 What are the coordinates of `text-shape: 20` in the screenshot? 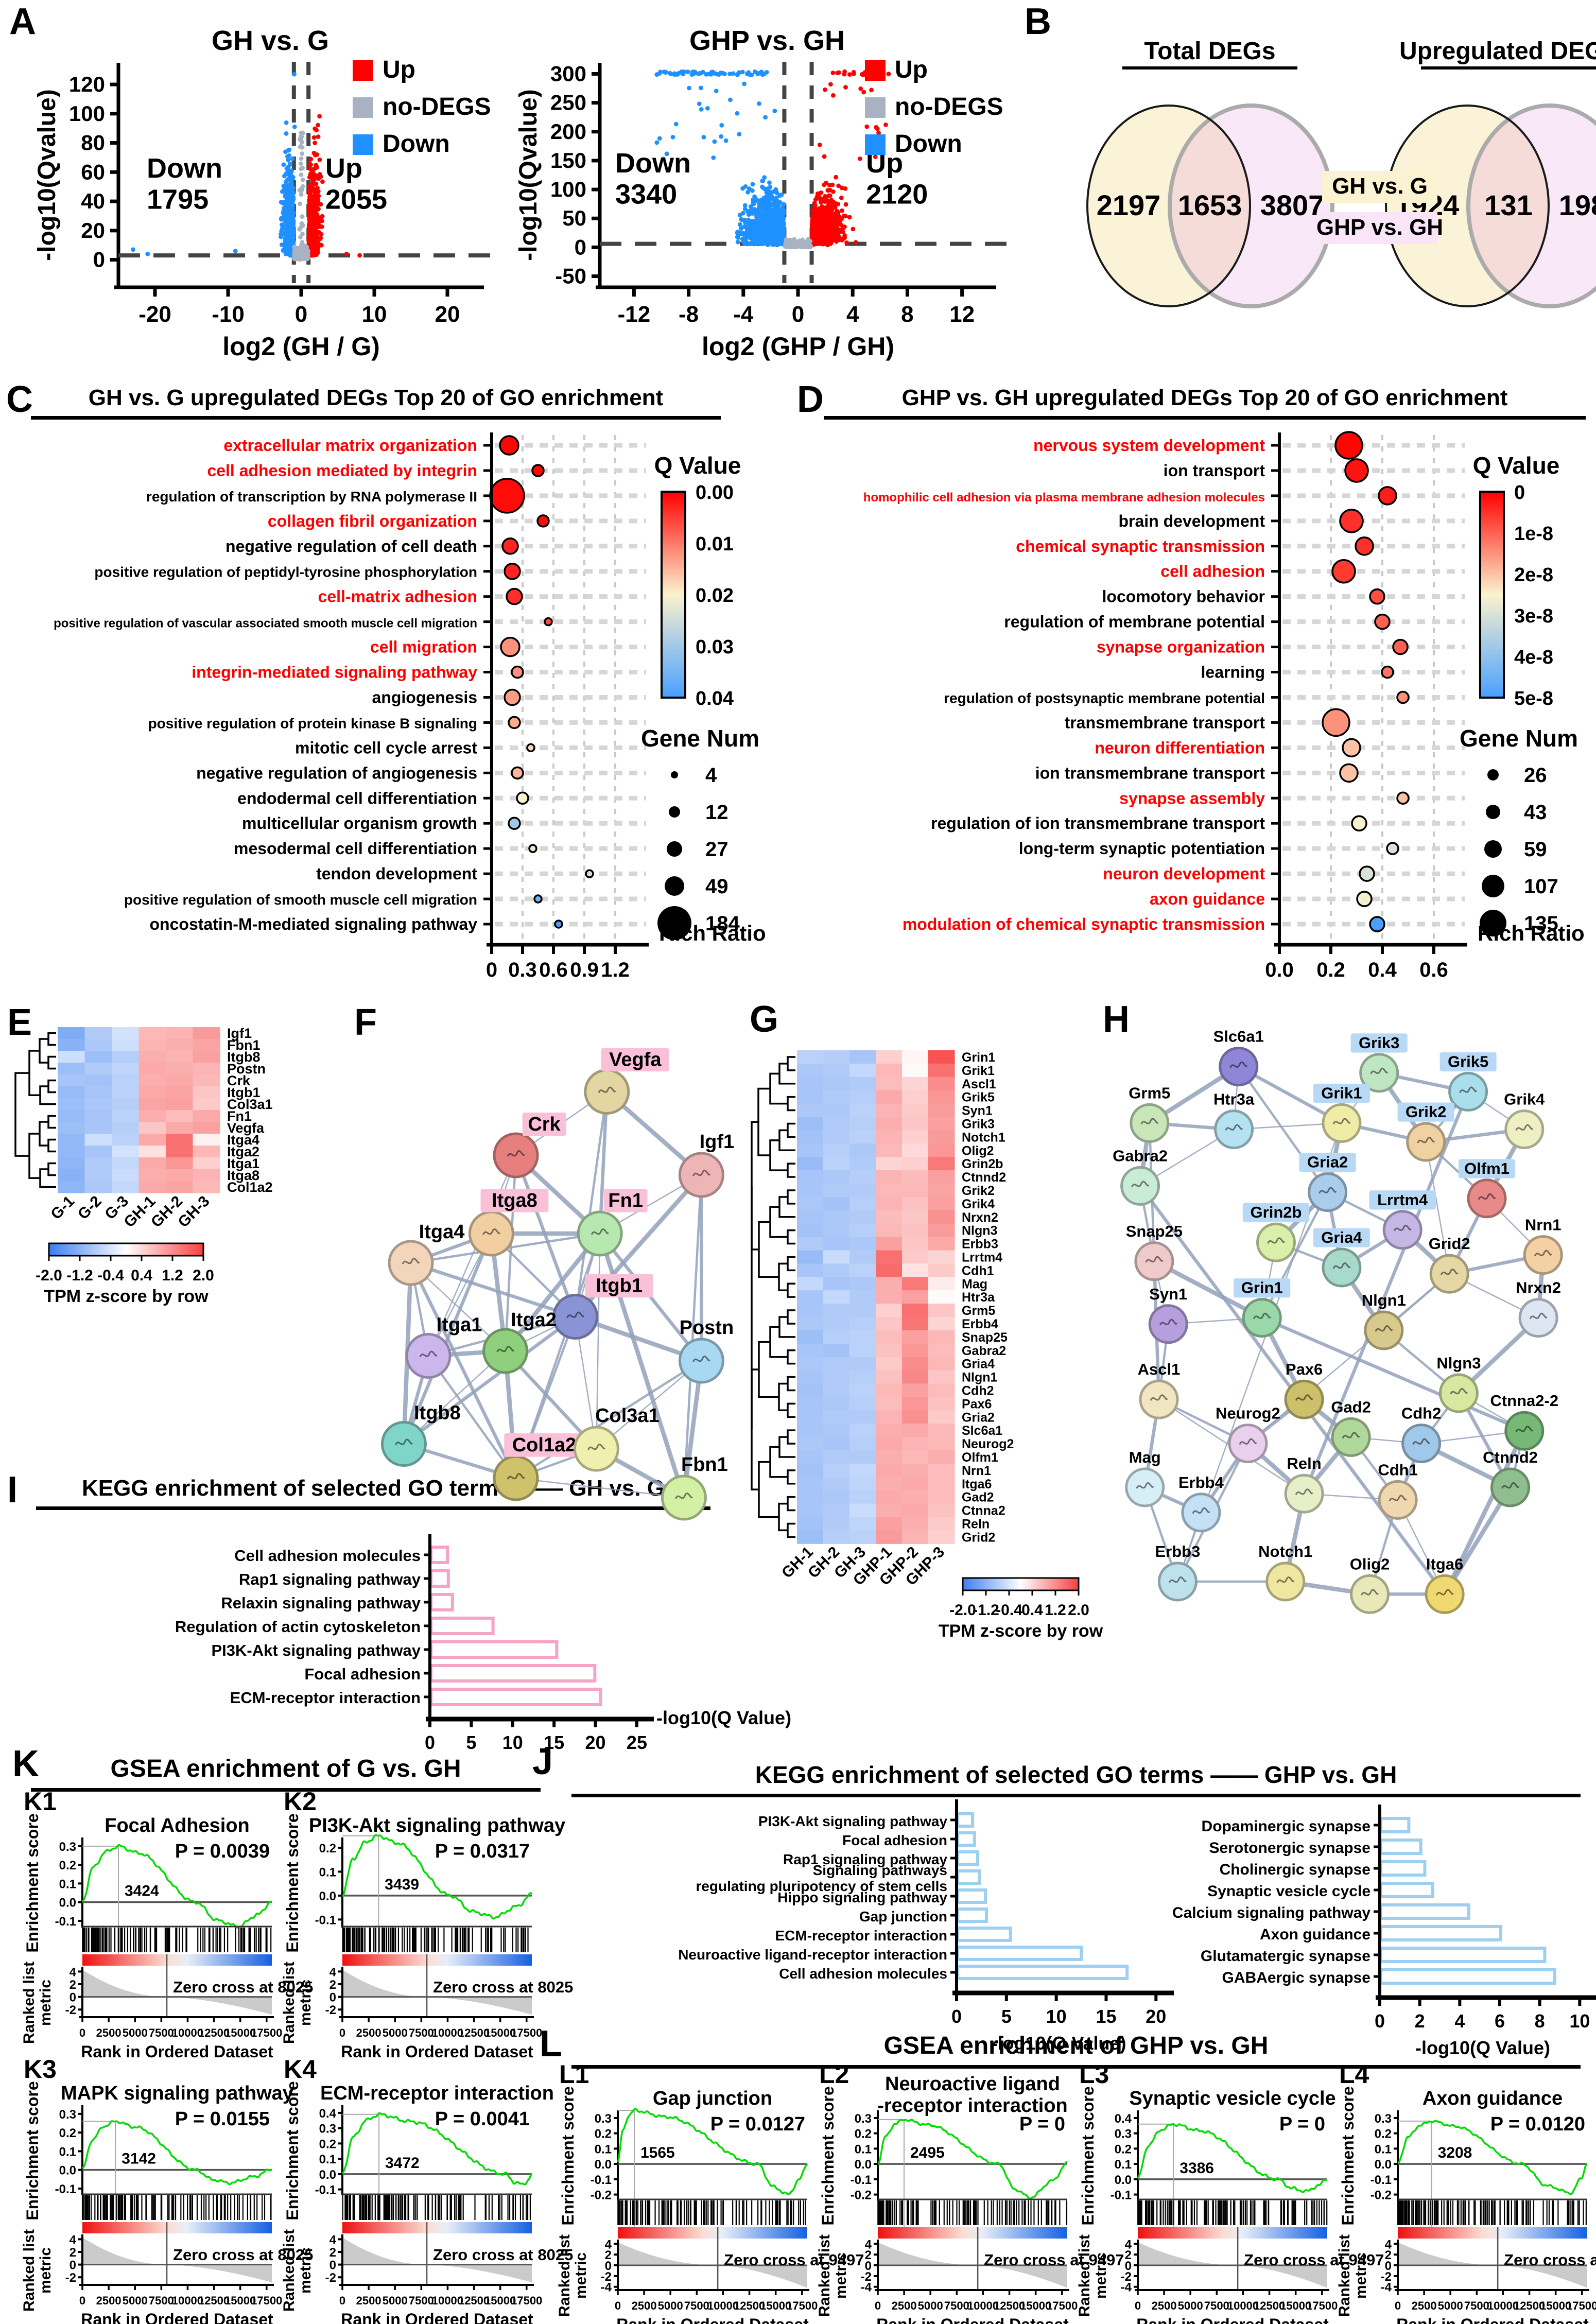 It's located at (448, 315).